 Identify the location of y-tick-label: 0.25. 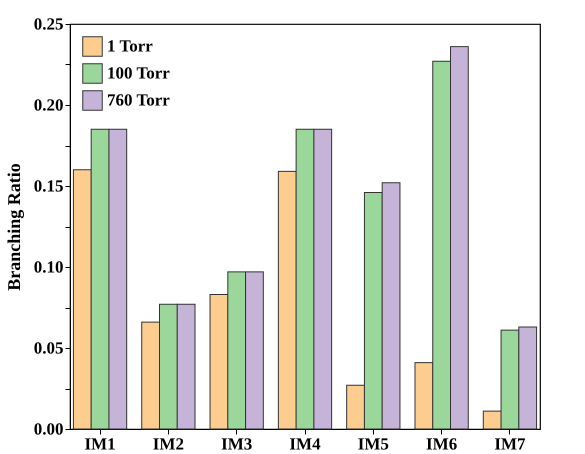
(49, 24).